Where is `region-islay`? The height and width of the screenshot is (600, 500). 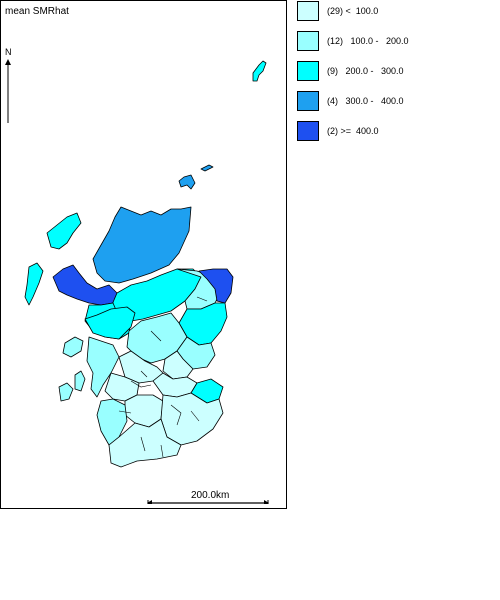 region-islay is located at coordinates (66, 392).